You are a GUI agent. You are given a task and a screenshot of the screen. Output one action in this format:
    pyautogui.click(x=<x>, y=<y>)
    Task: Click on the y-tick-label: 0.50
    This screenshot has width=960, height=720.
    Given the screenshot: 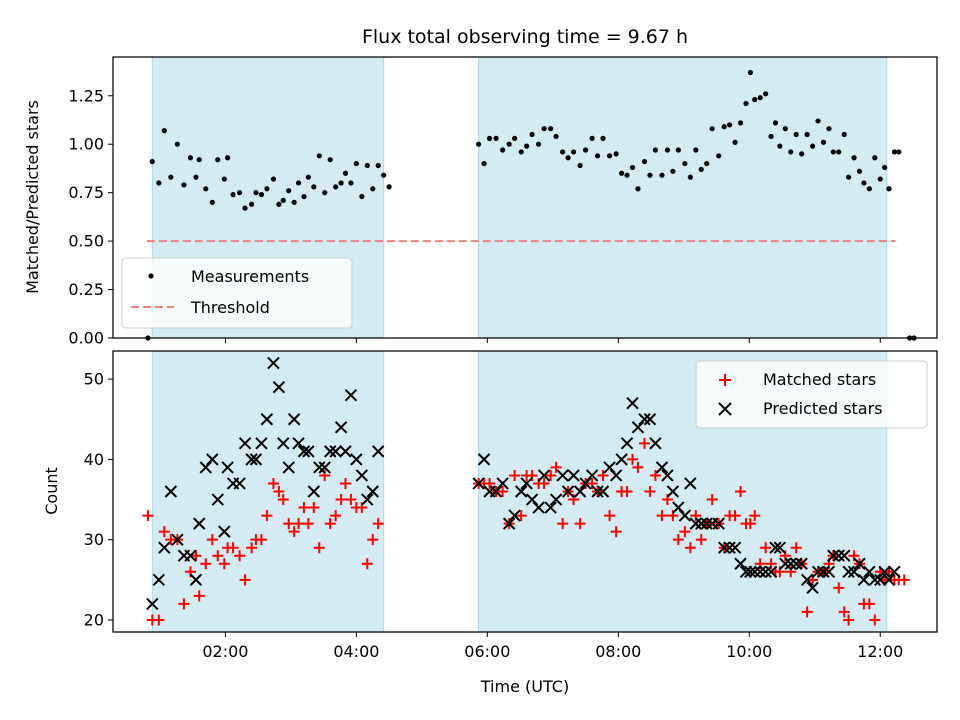 What is the action you would take?
    pyautogui.click(x=86, y=241)
    